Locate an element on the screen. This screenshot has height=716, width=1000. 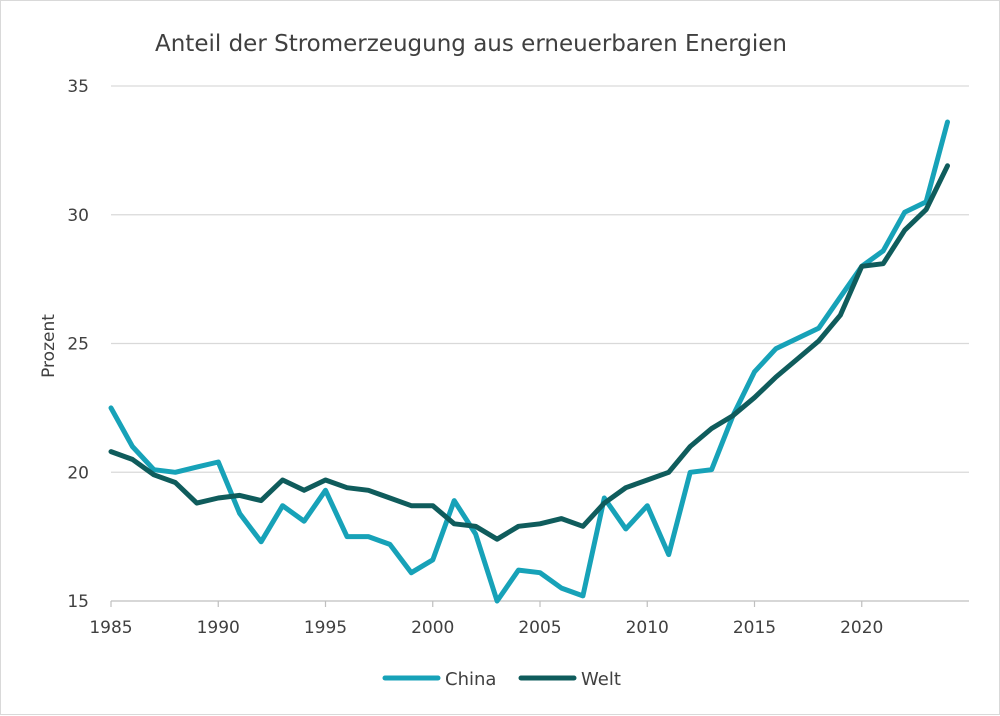
x-tick-label: 1990 is located at coordinates (218, 628).